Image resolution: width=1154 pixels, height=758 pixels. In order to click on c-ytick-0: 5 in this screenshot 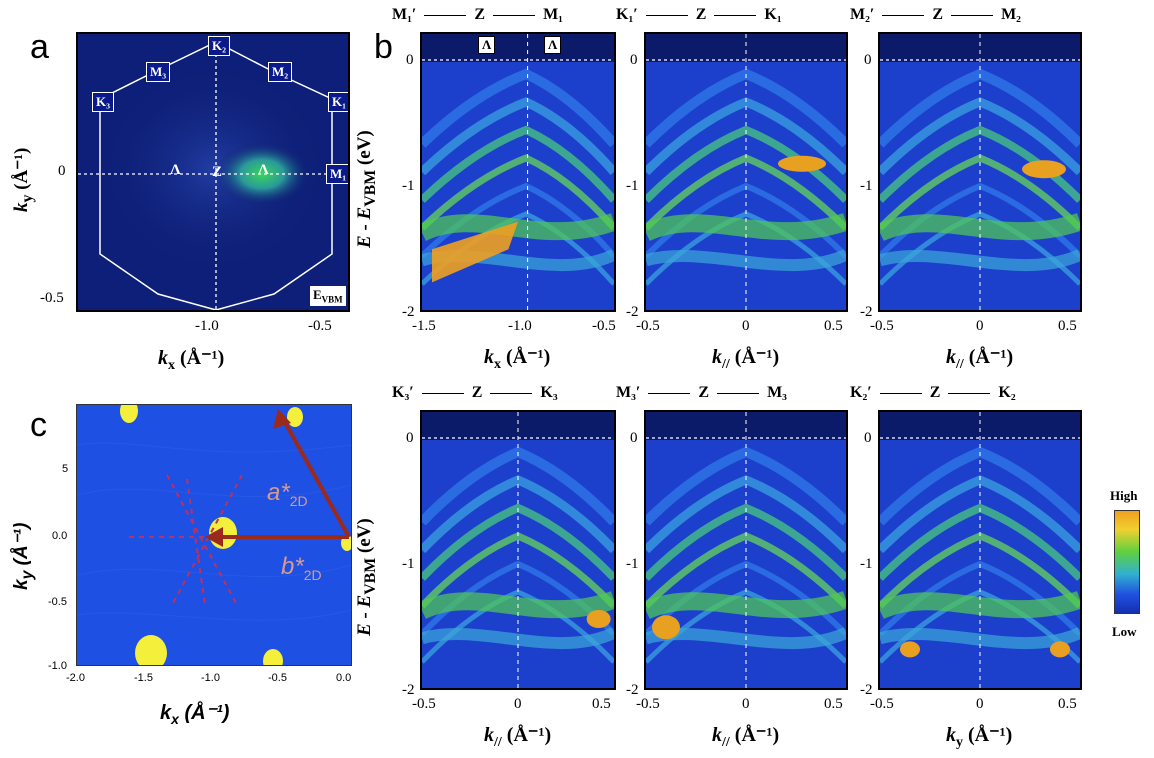, I will do `click(65, 469)`.